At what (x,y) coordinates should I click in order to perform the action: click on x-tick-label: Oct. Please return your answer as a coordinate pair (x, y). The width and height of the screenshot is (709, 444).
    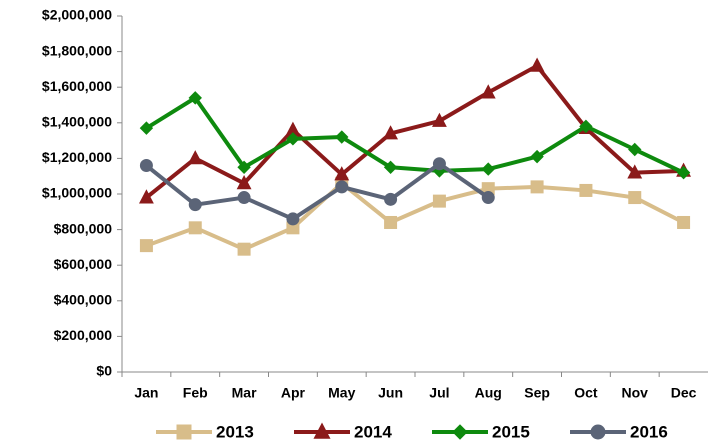
    Looking at the image, I should click on (586, 393).